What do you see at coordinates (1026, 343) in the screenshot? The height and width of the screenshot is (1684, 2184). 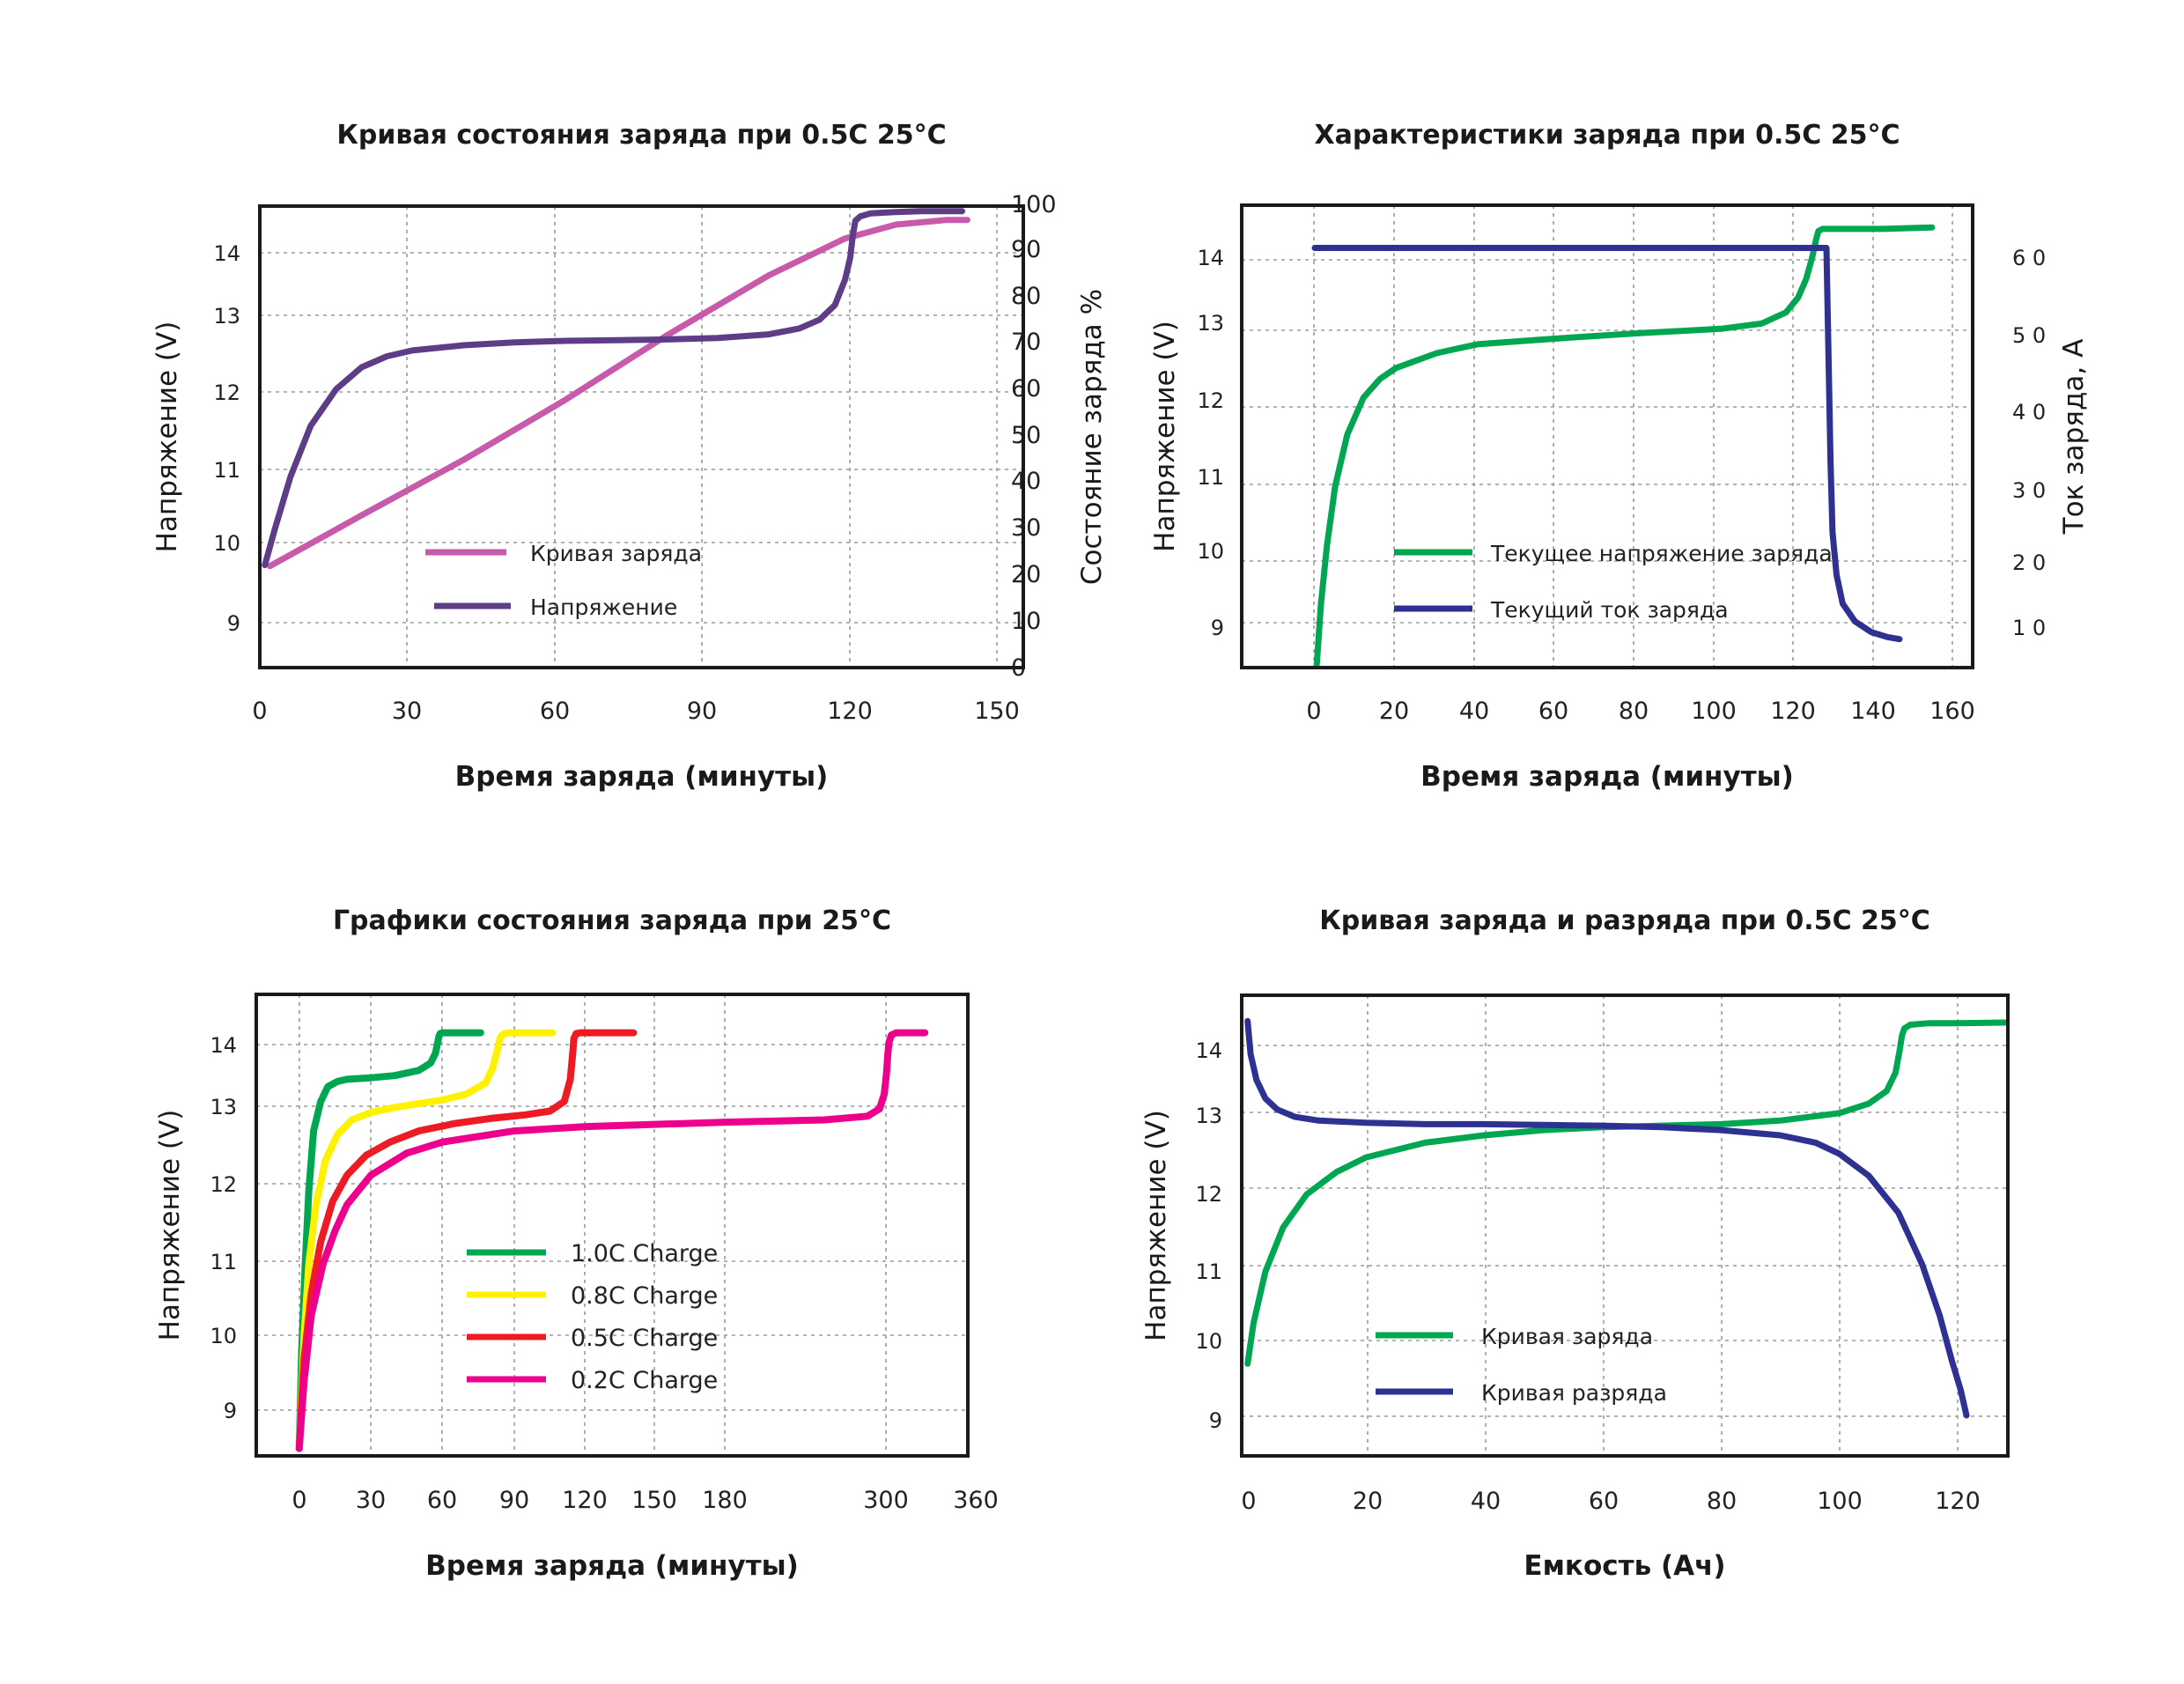 I see `y2-tick-label: 70` at bounding box center [1026, 343].